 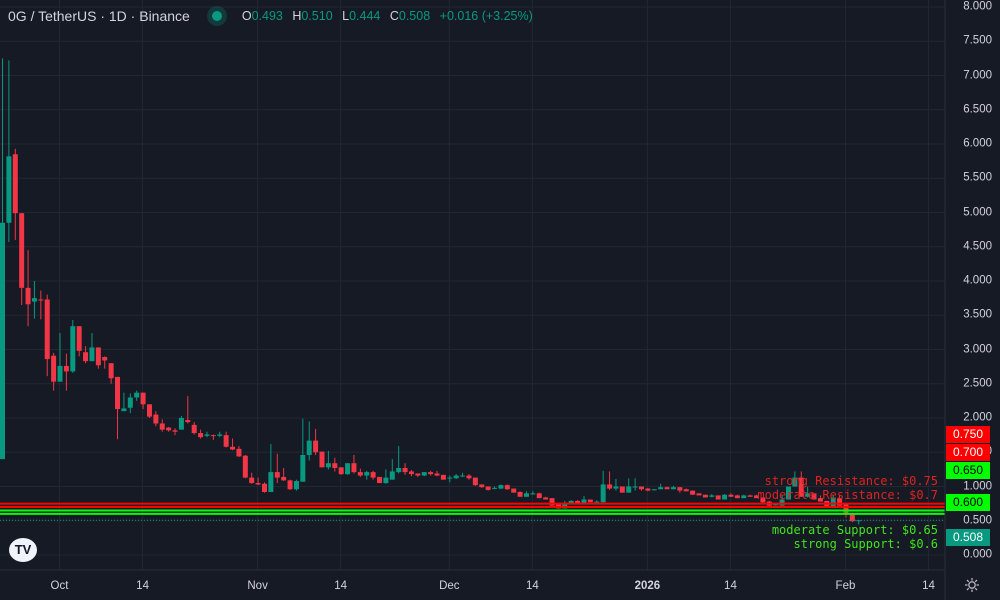 I want to click on change-value: +0.016 (+3.25%), so click(x=486, y=16).